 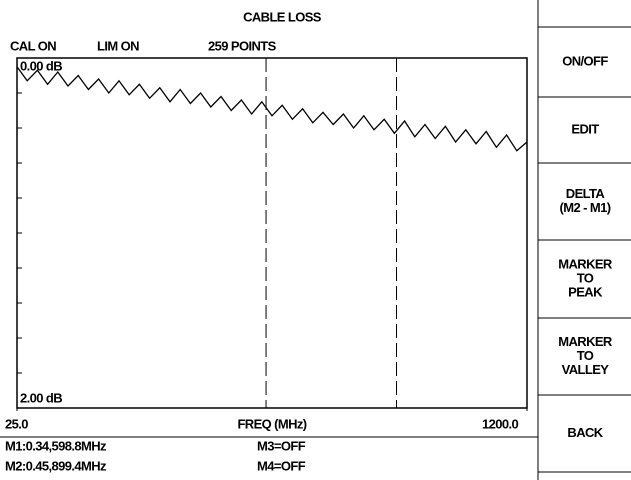 I want to click on title: CABLE LOSS, so click(x=282, y=16).